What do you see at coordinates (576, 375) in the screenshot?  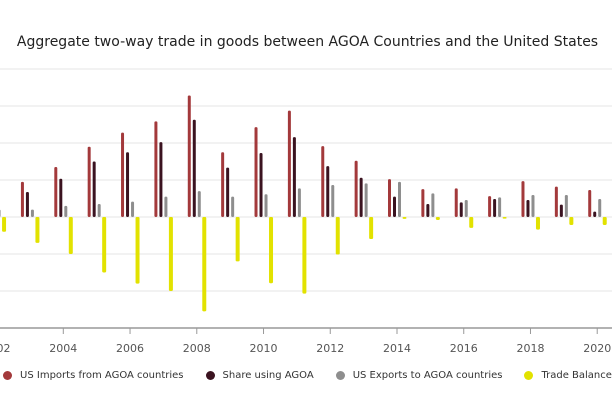 I see `legend-label-trade-balance: Trade Balance` at bounding box center [576, 375].